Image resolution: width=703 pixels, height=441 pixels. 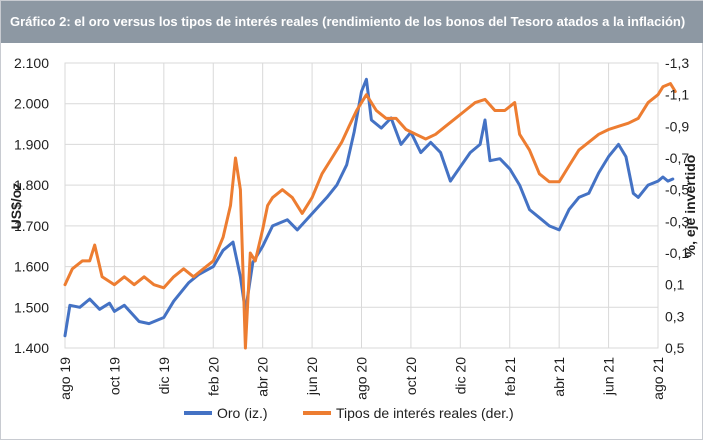 I want to click on x-tick-label: feb 21, so click(x=510, y=376).